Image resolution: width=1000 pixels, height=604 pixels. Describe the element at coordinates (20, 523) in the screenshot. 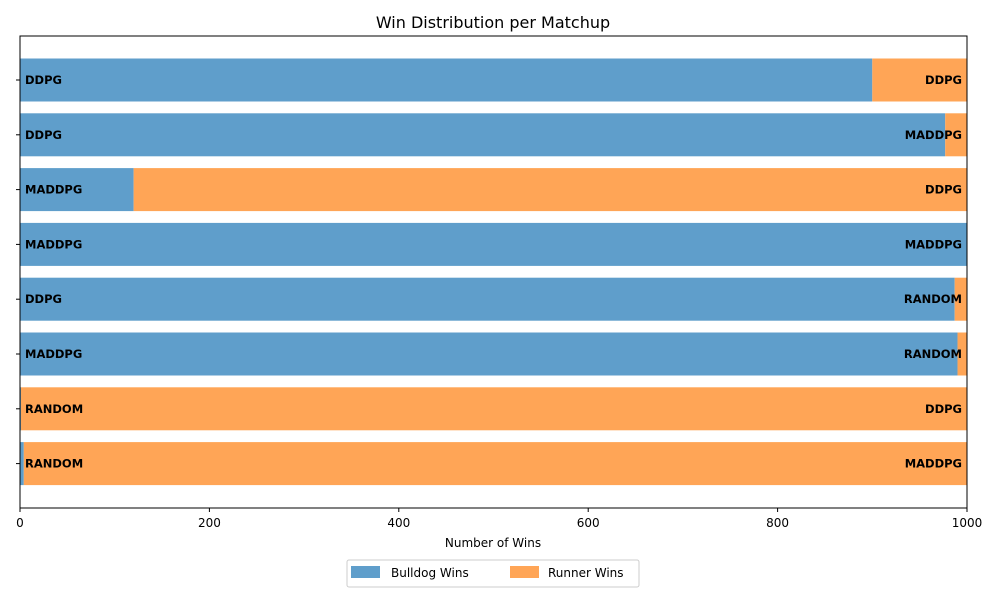

I see `x-tick-label: 0` at that location.